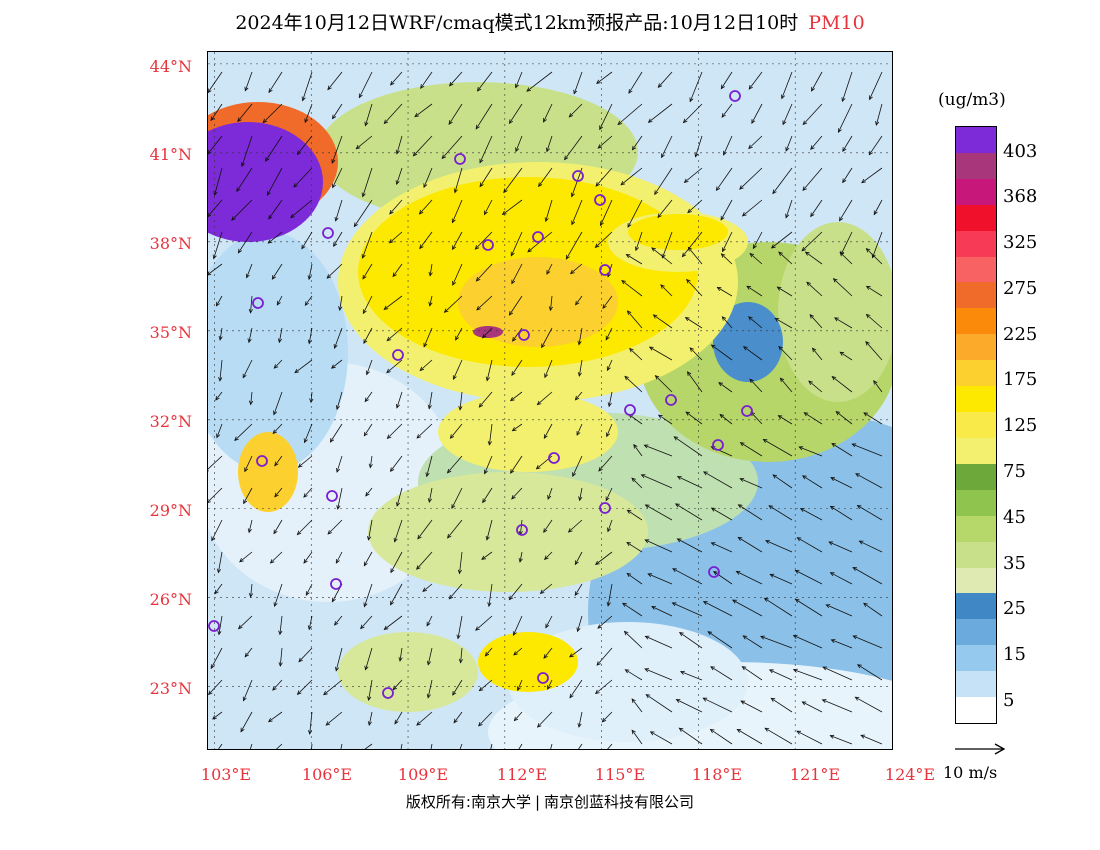 This screenshot has height=850, width=1100. What do you see at coordinates (1014, 471) in the screenshot?
I see `colorbar-label: 75` at bounding box center [1014, 471].